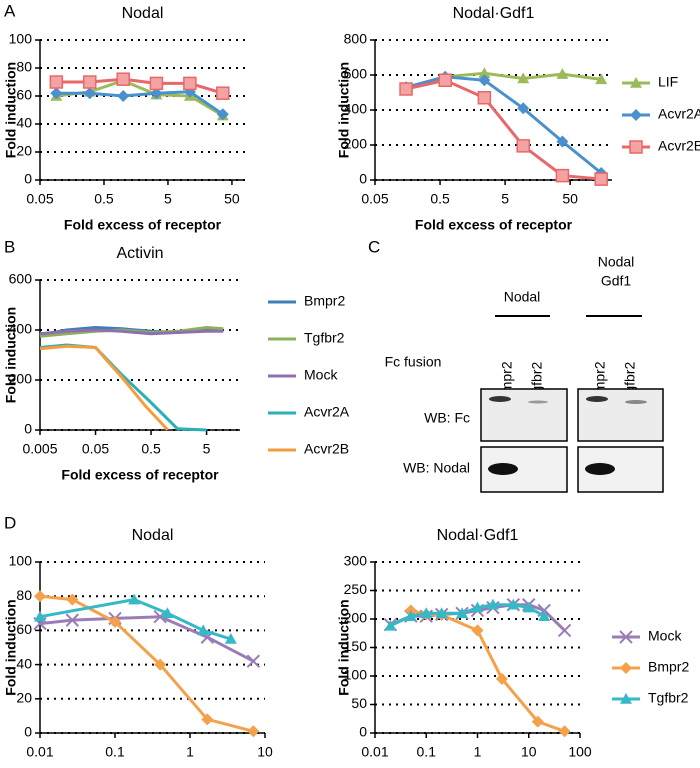 The height and width of the screenshot is (768, 700). I want to click on x-tick-label: 1, so click(478, 752).